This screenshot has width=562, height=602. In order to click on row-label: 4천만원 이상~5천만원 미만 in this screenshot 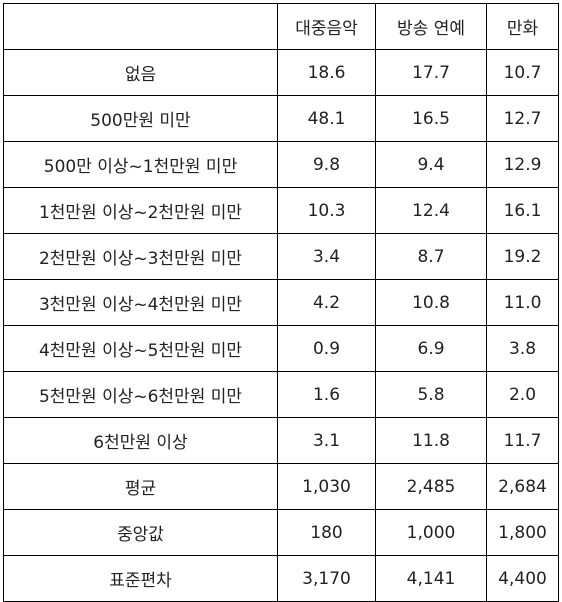, I will do `click(140, 348)`.